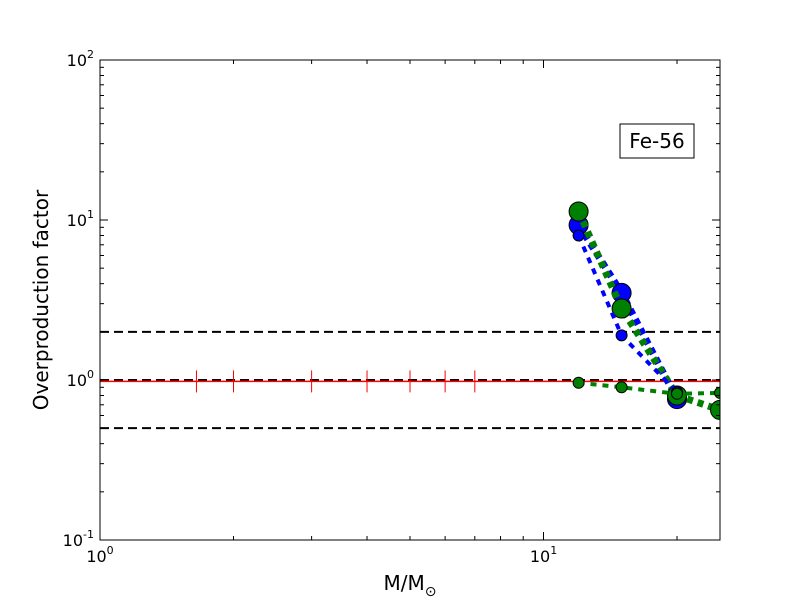 The width and height of the screenshot is (800, 600). Describe the element at coordinates (99, 555) in the screenshot. I see `x-tick-label-0: 10⁰` at that location.